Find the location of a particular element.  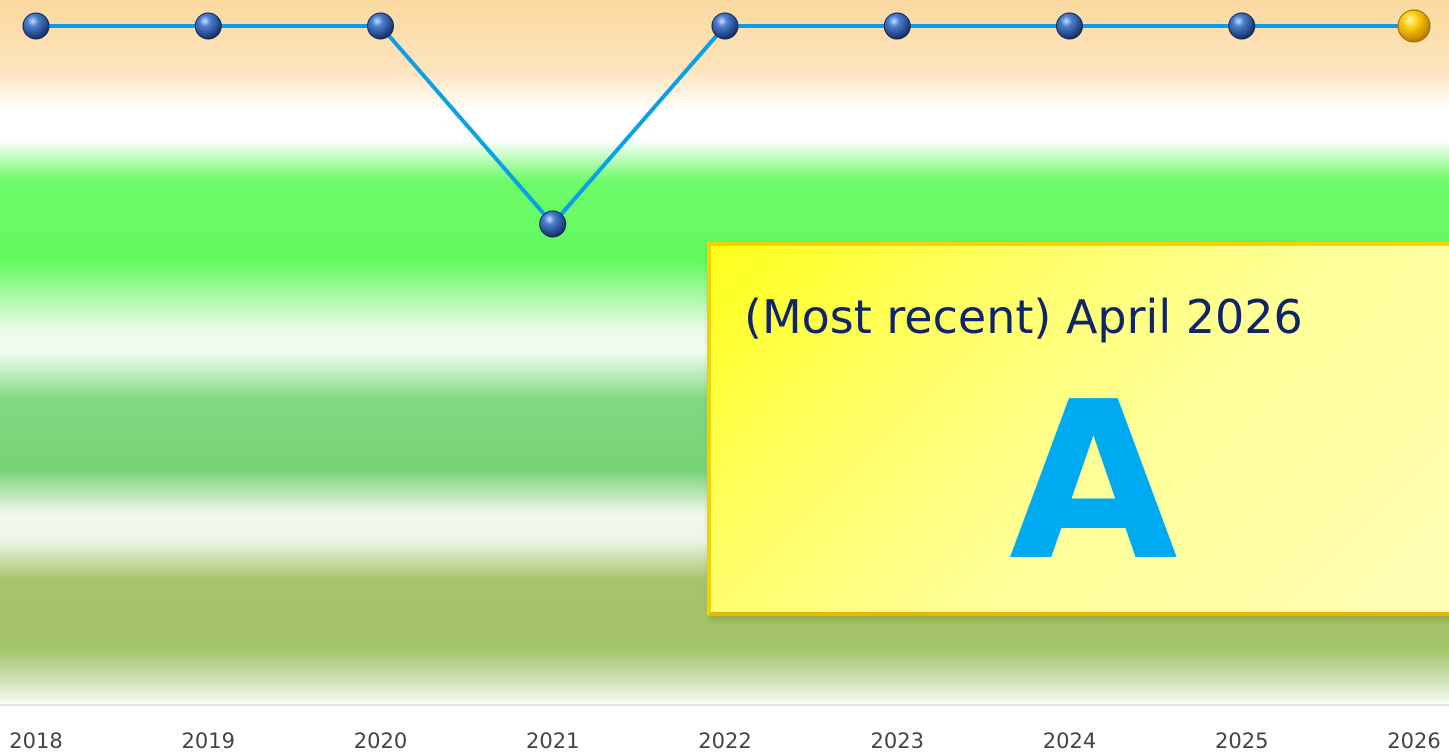

data-point-2024 is located at coordinates (1069, 26).